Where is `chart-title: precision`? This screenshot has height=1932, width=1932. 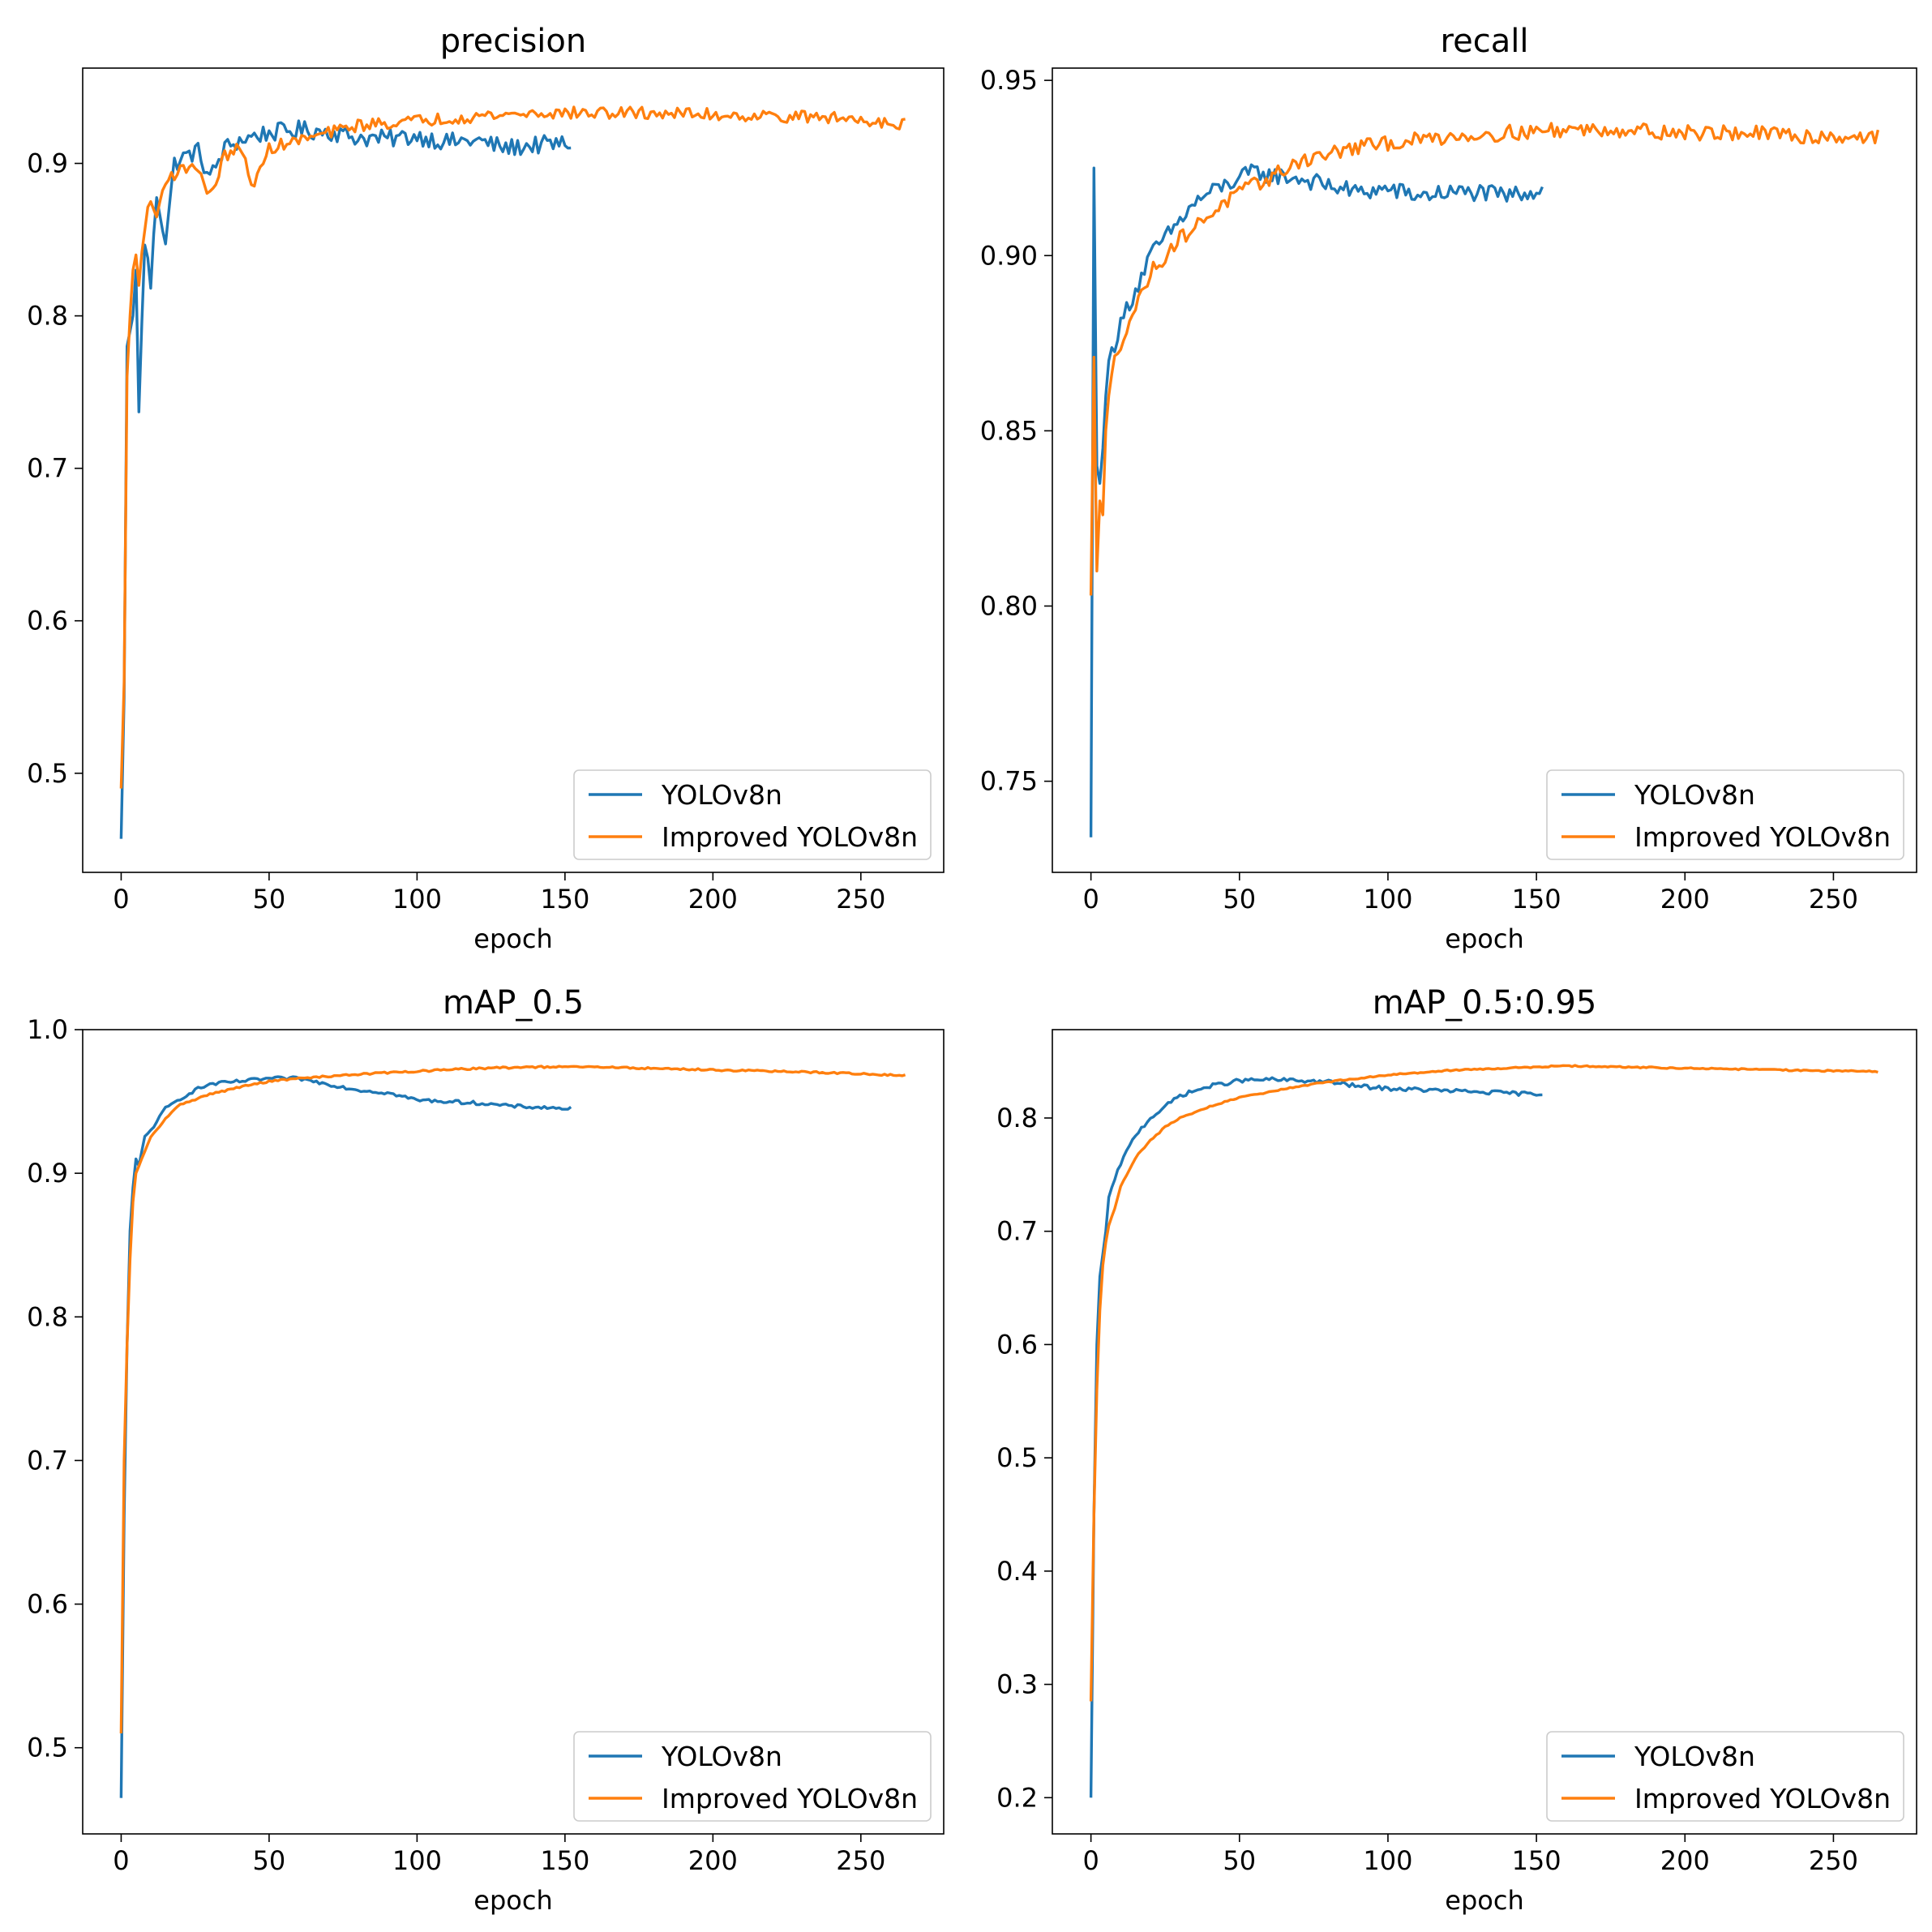 chart-title: precision is located at coordinates (513, 41).